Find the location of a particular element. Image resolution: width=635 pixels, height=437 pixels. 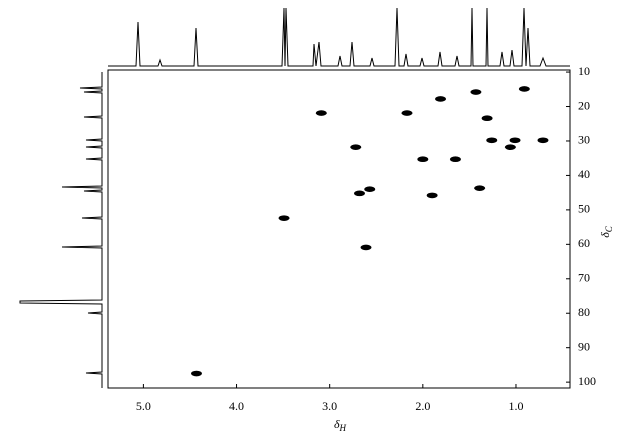

x-tick-label: 1.0 is located at coordinates (515, 406).